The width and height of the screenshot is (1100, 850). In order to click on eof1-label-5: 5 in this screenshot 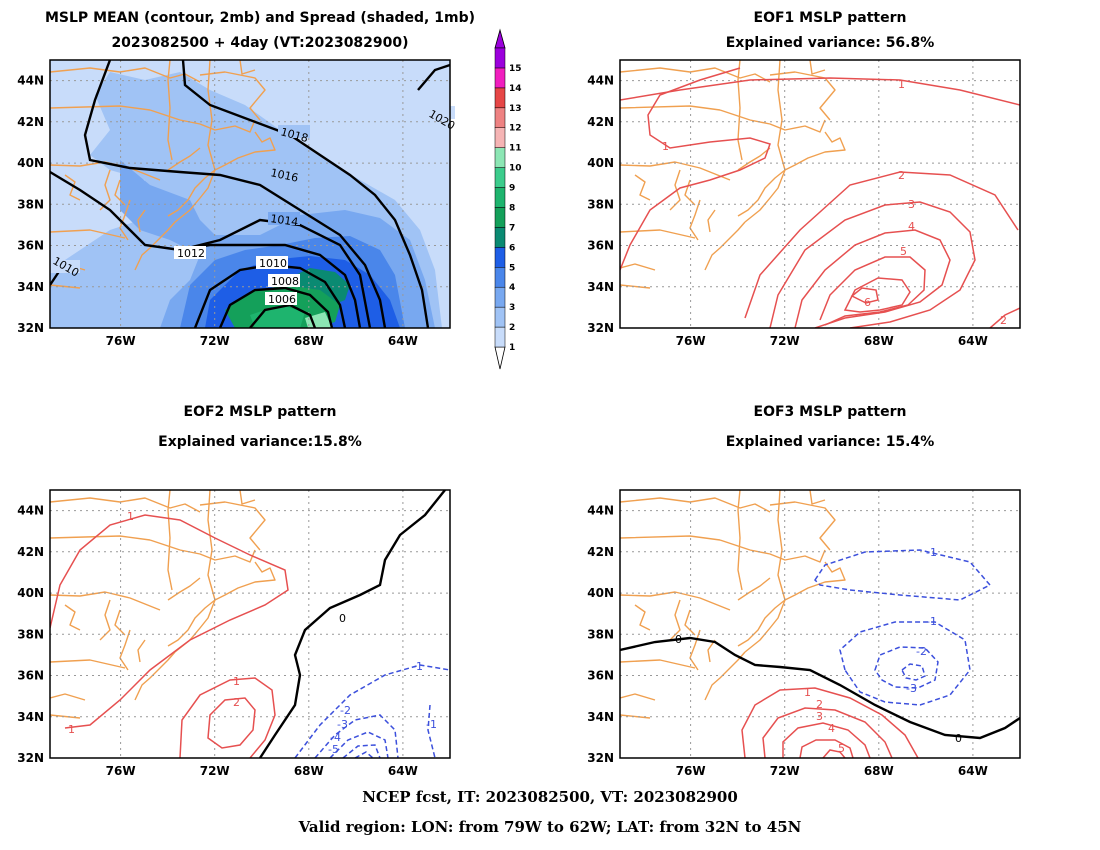, I will do `click(903, 251)`.